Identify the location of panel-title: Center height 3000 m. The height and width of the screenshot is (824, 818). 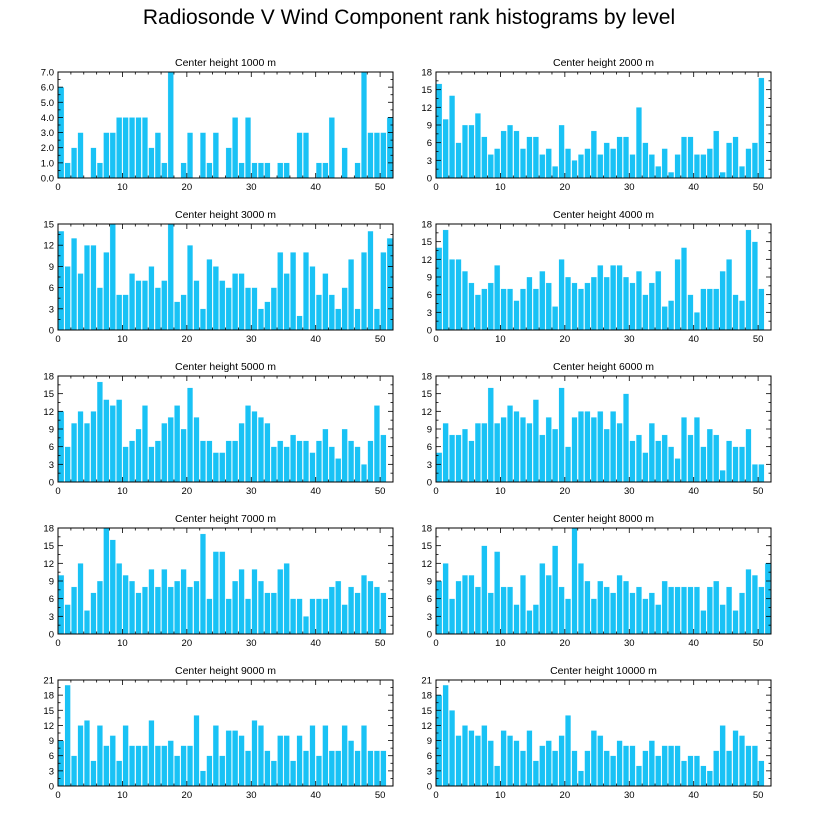
(225, 215).